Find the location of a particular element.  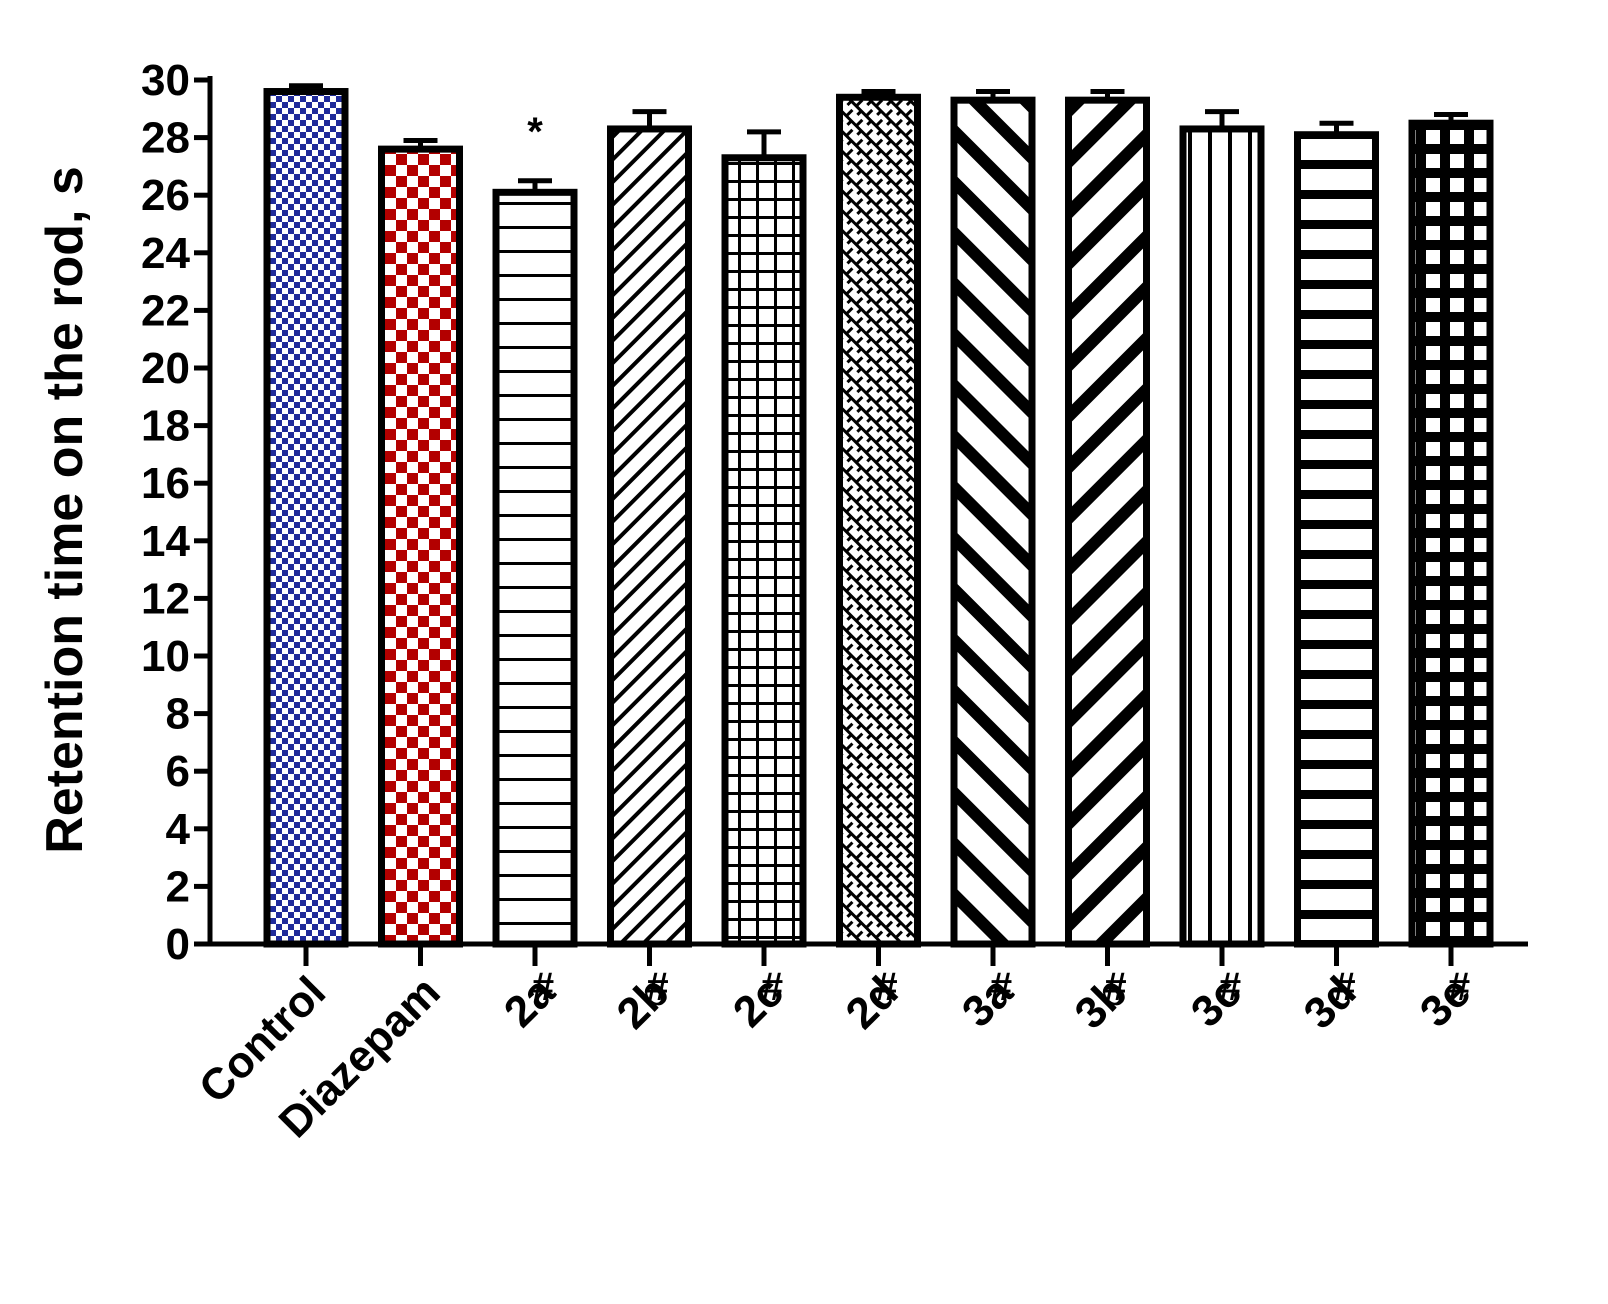

bar-control is located at coordinates (306, 518).